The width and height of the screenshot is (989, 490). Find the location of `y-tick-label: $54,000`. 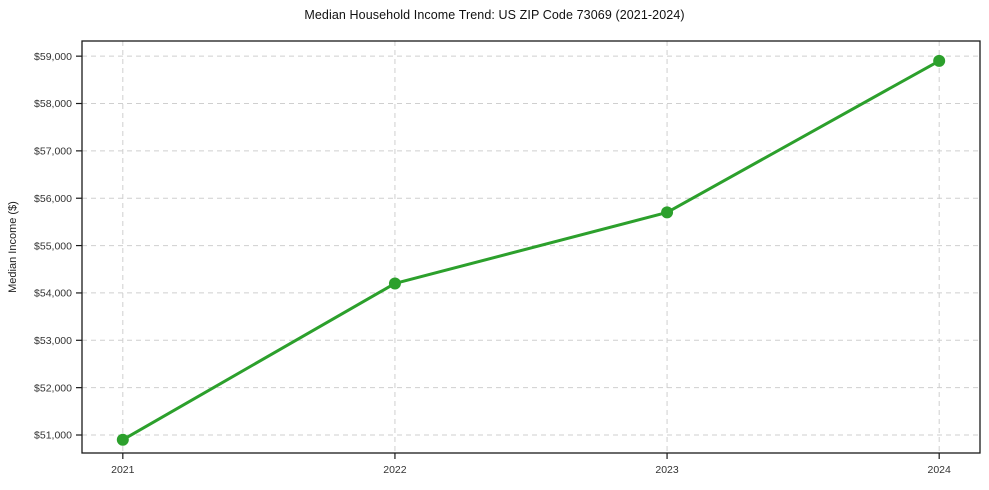

y-tick-label: $54,000 is located at coordinates (53, 294).